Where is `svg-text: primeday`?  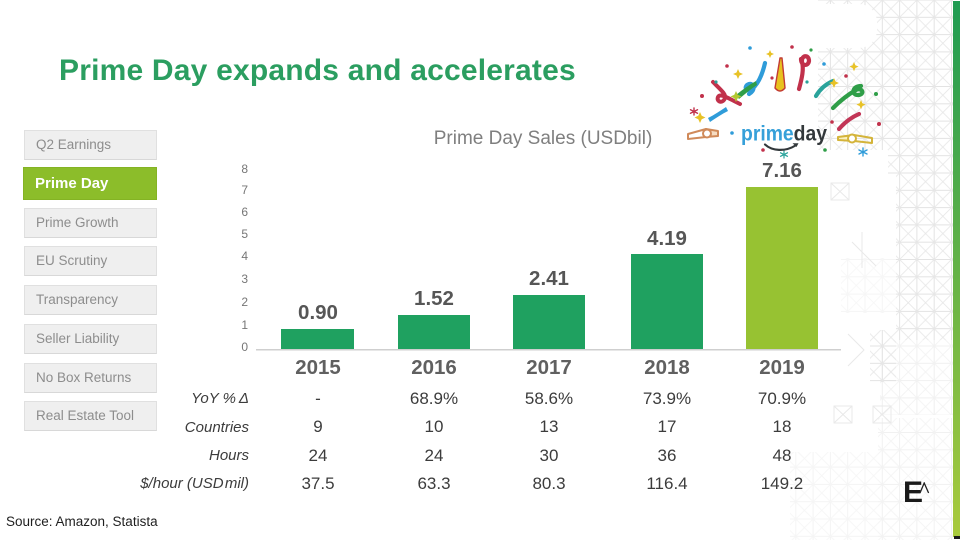
svg-text: primeday is located at coordinates (784, 134).